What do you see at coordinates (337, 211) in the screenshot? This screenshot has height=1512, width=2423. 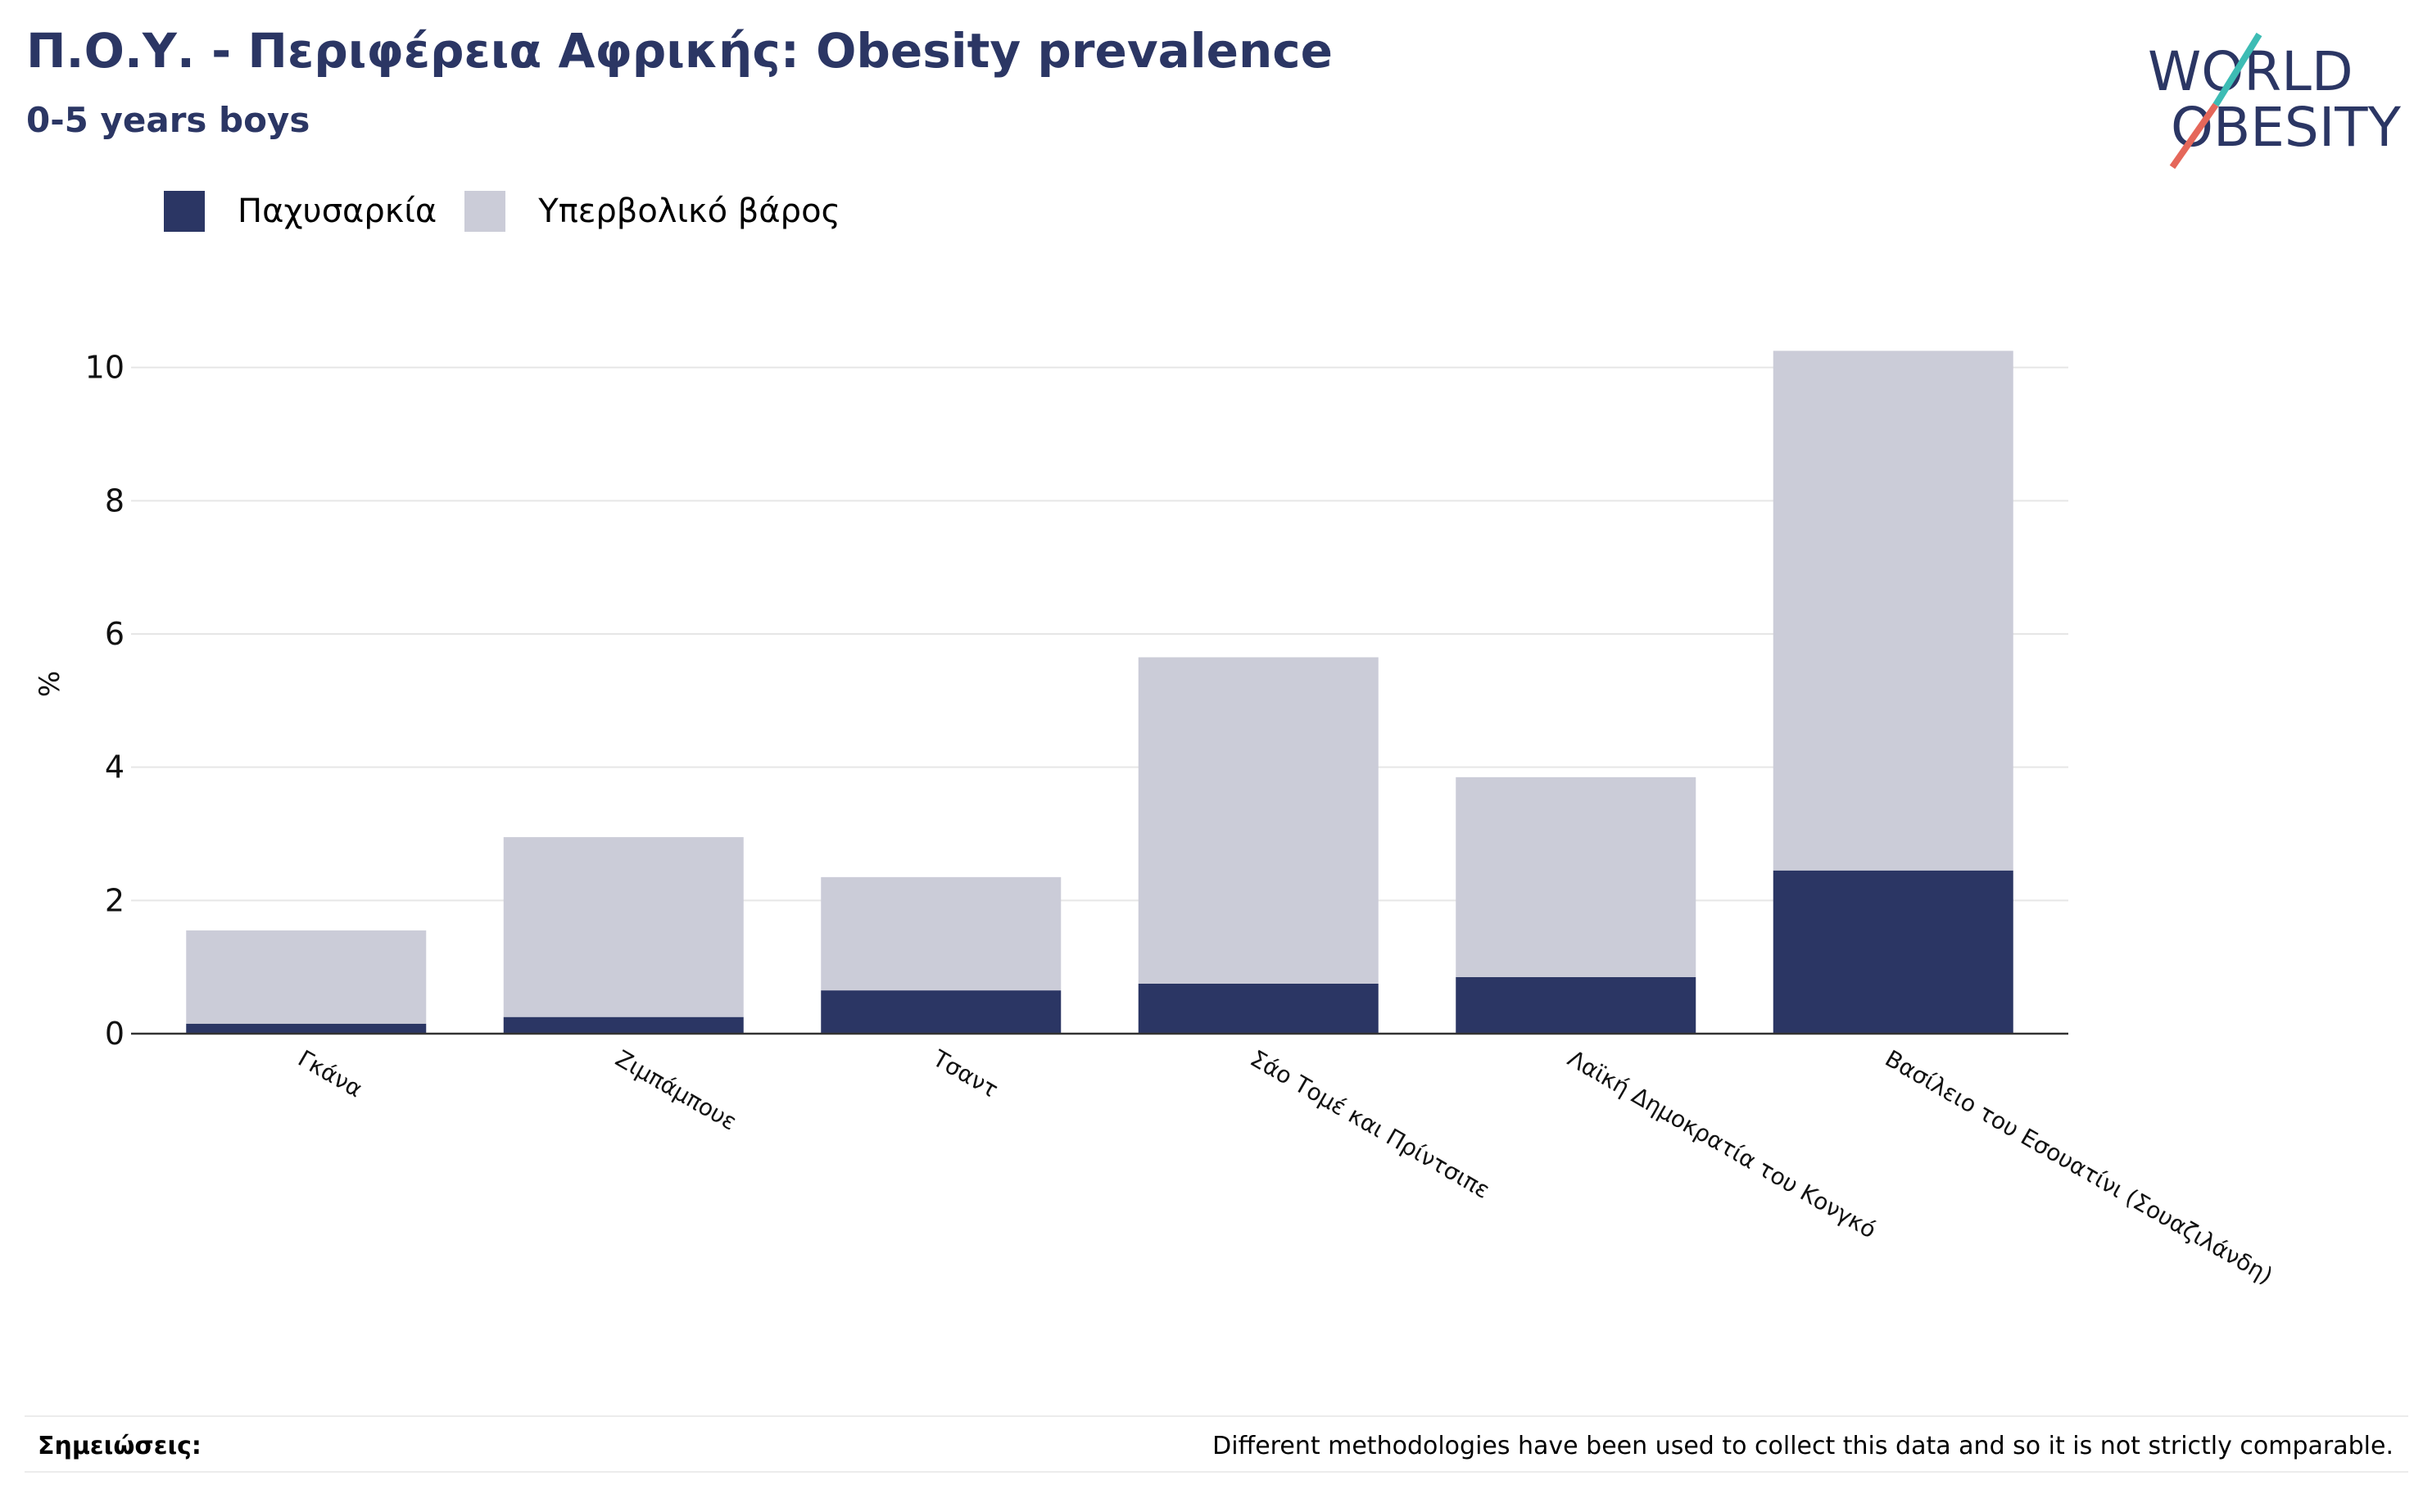 I see `legend-label-obesity: Παχυσαρκία` at bounding box center [337, 211].